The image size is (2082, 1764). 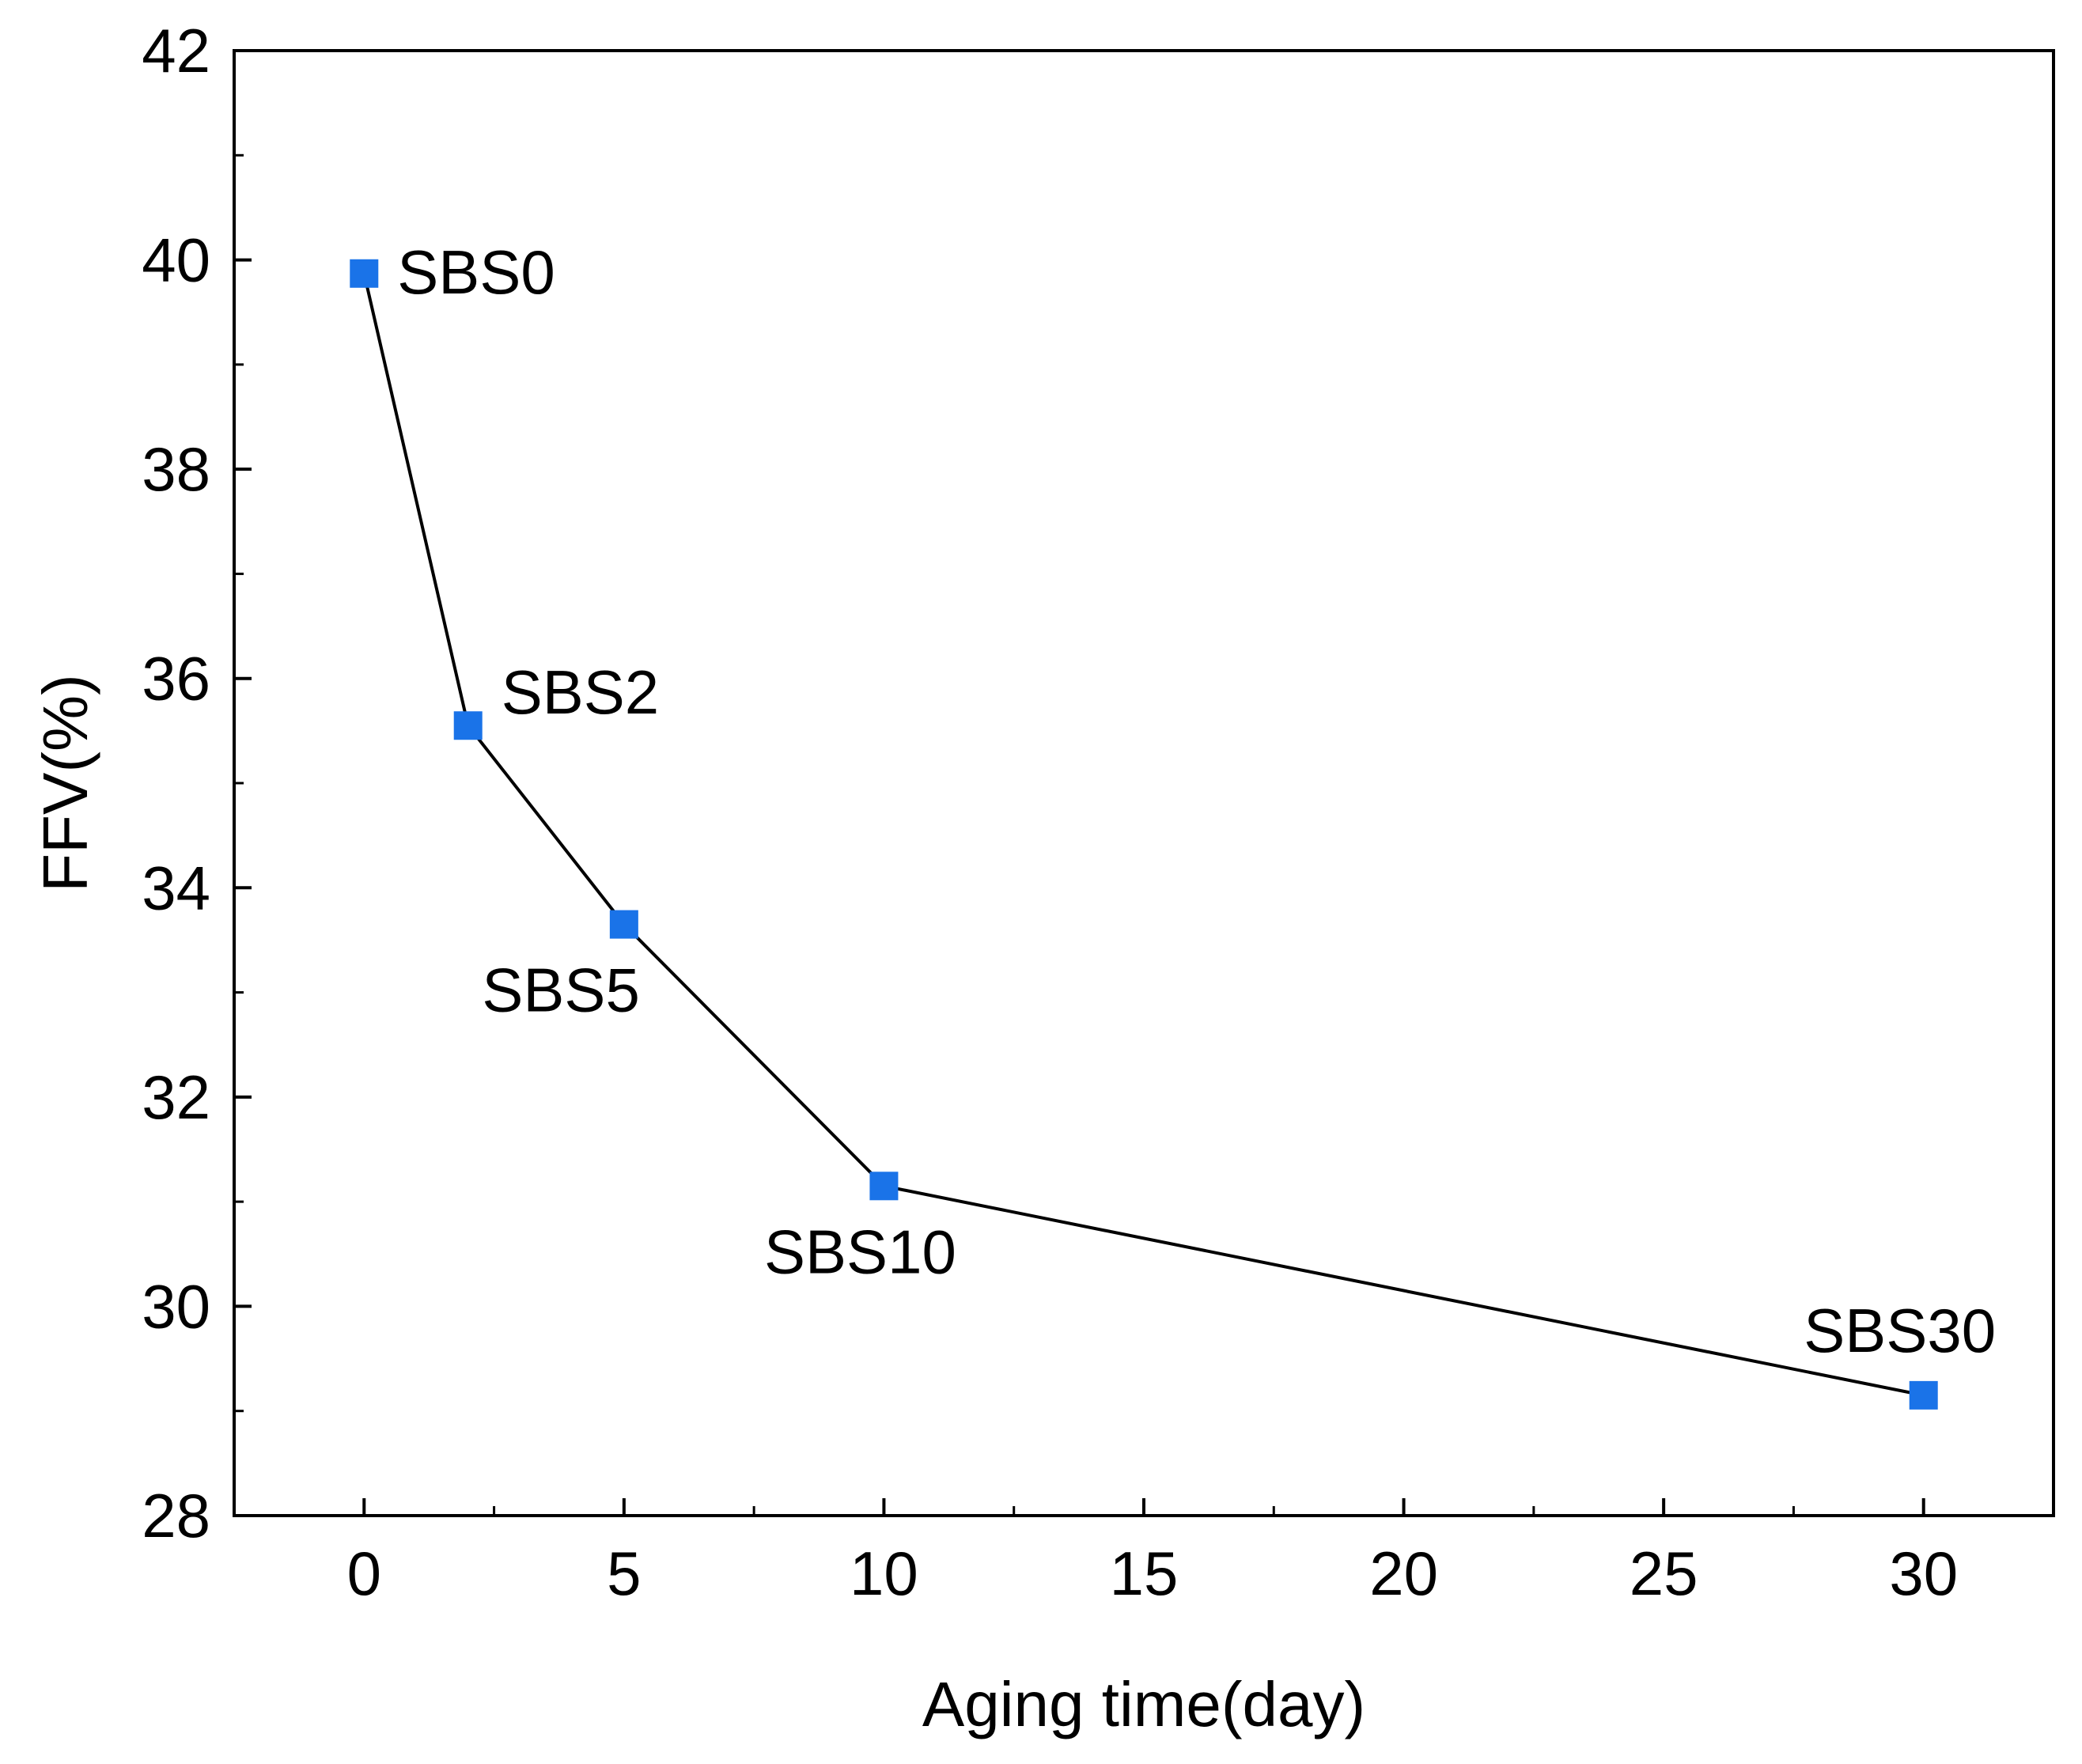 What do you see at coordinates (176, 1515) in the screenshot?
I see `y-tick-label: 28` at bounding box center [176, 1515].